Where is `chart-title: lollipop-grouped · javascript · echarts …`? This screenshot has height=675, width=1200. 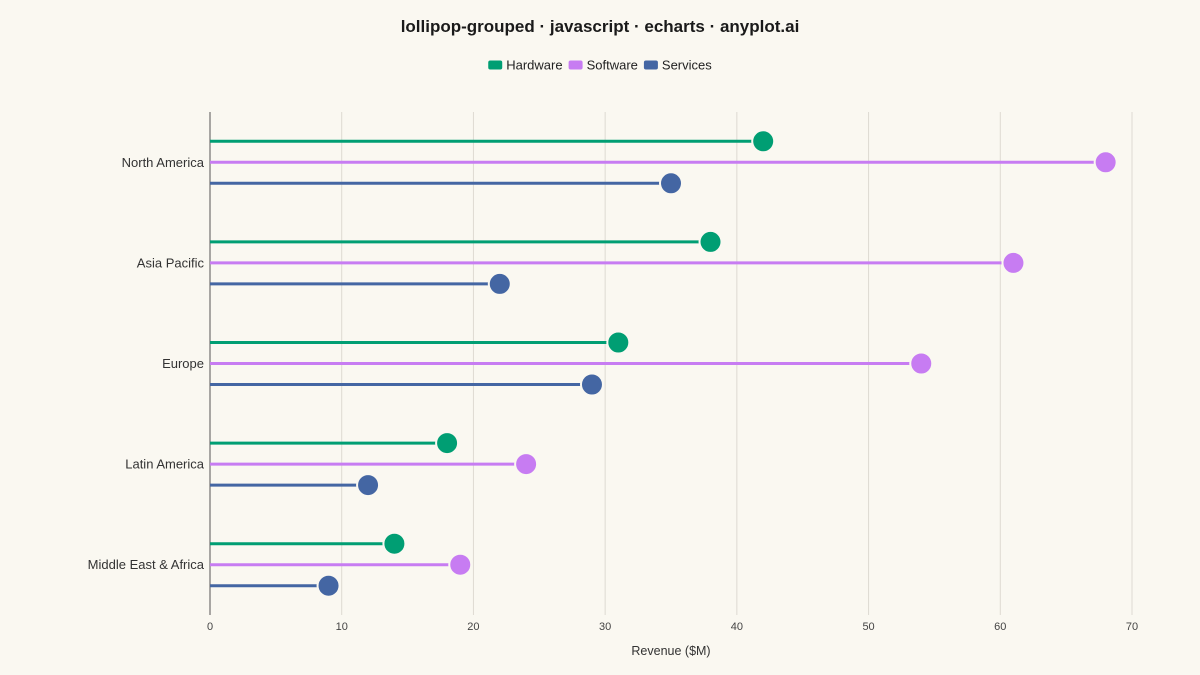 chart-title: lollipop-grouped · javascript · echarts … is located at coordinates (600, 26).